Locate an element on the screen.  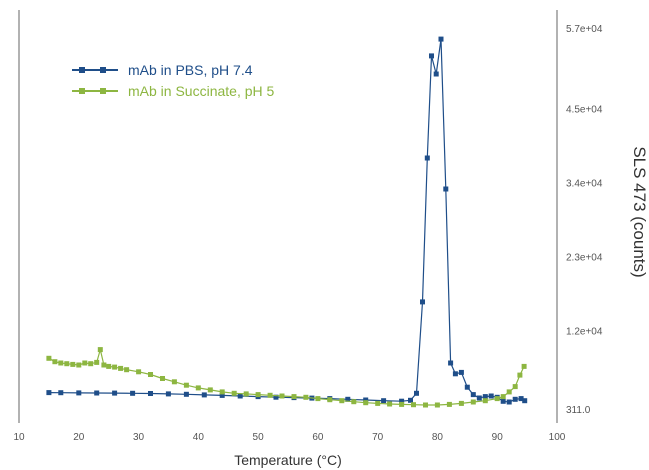
legend-label-succinate: mAb in Succinate, pH 5 is located at coordinates (201, 91).